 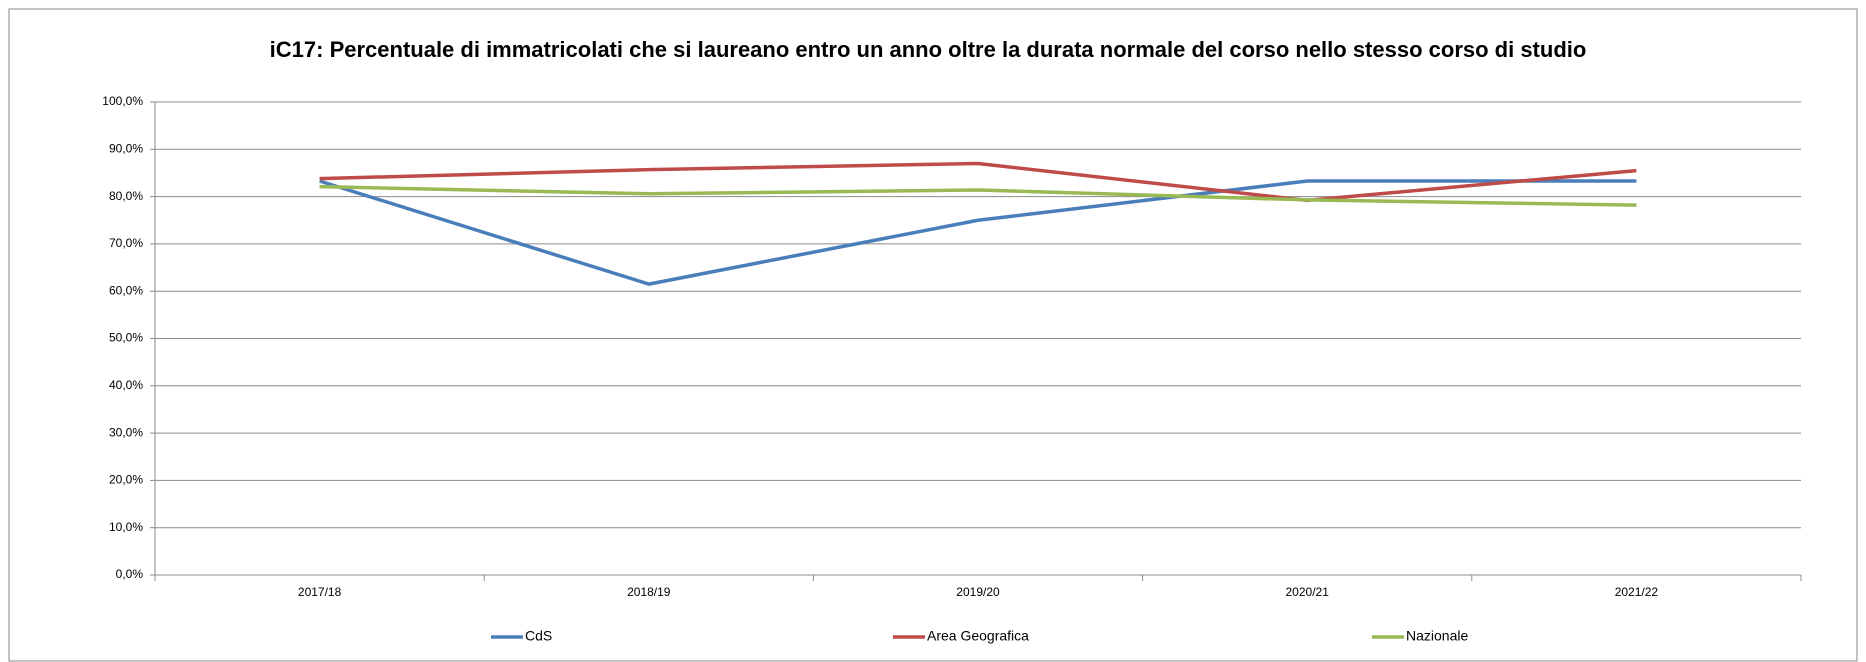 What do you see at coordinates (126, 527) in the screenshot?
I see `y-tick-label: 10,0%` at bounding box center [126, 527].